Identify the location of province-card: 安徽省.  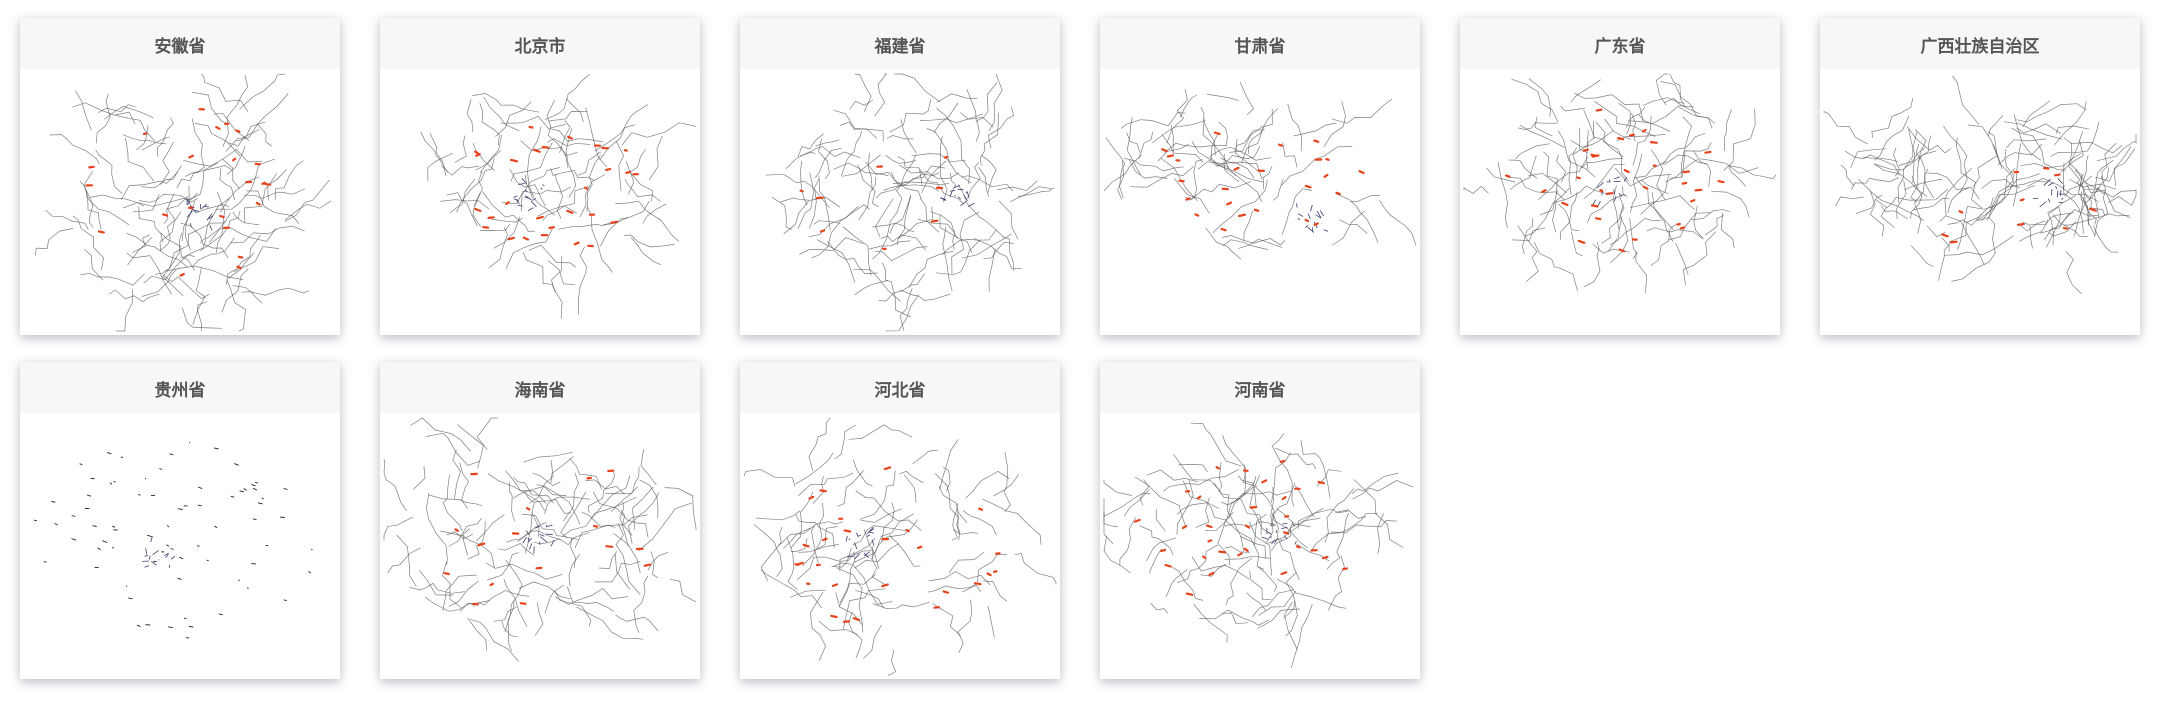
(180, 176).